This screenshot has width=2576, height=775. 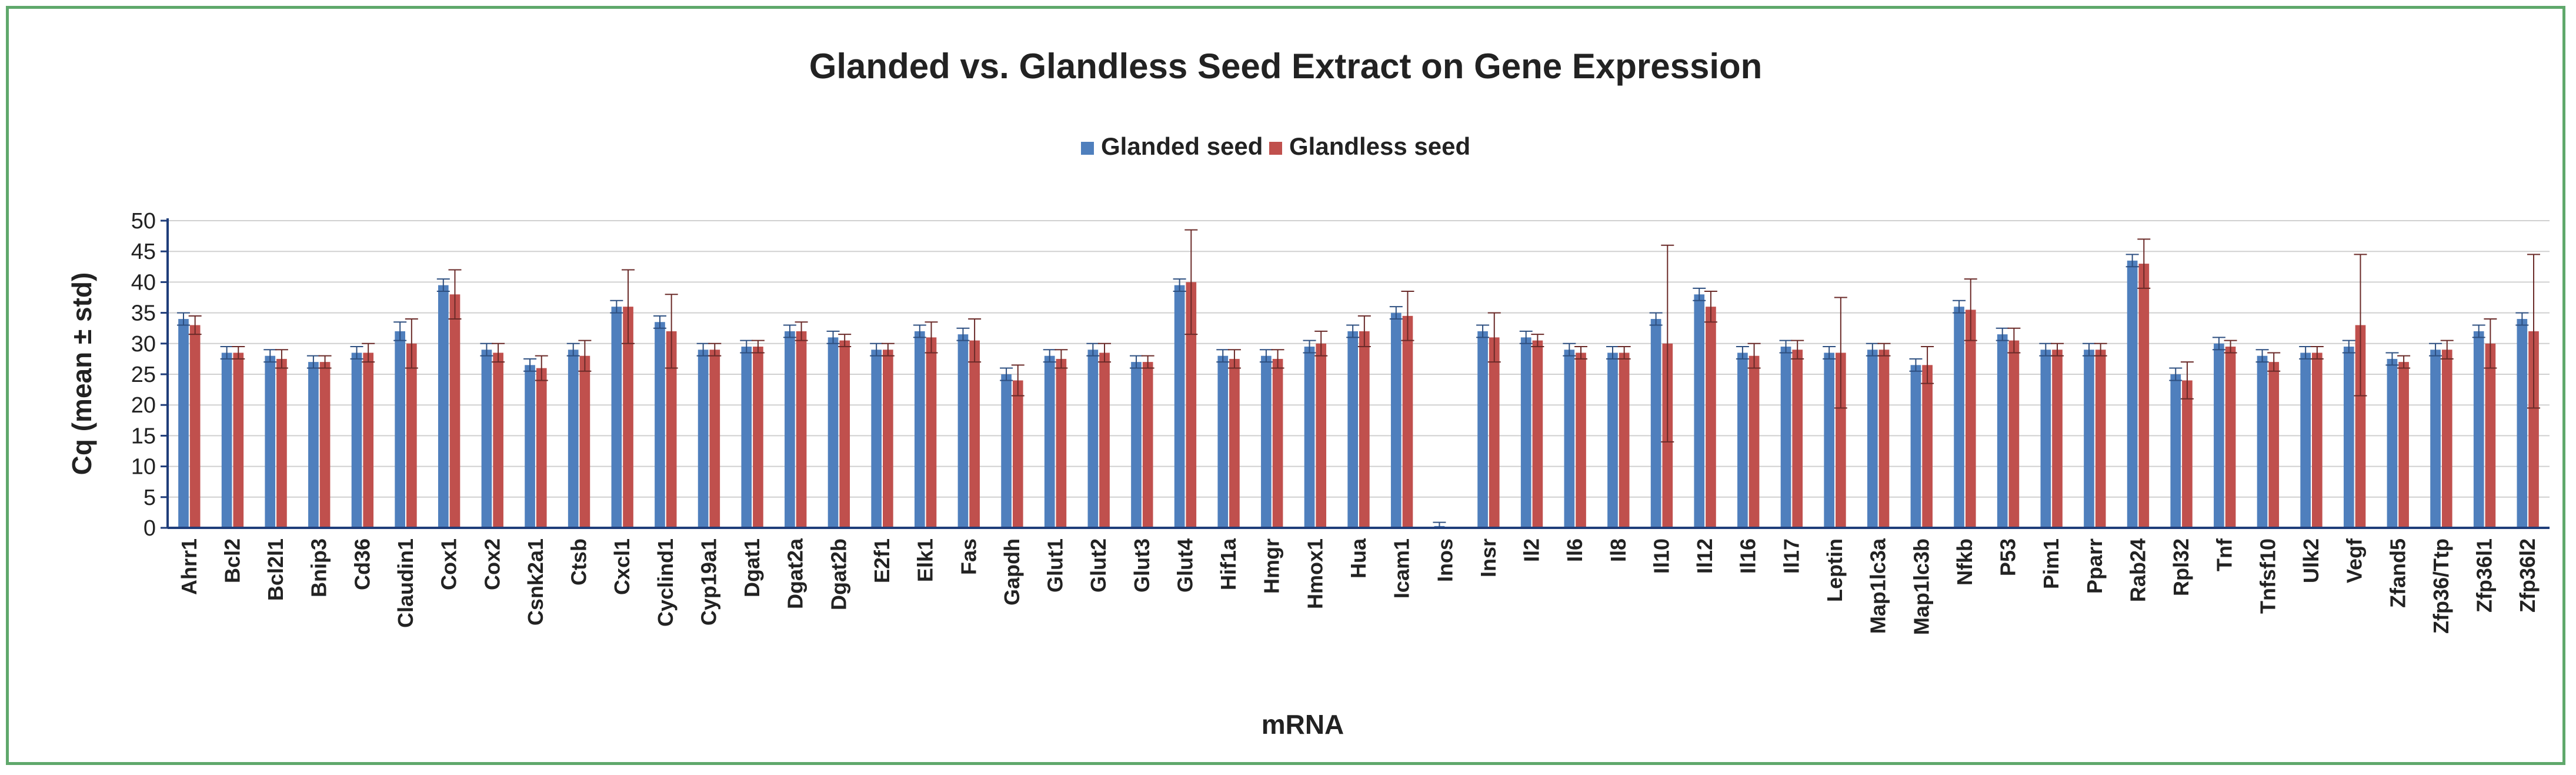 What do you see at coordinates (2267, 576) in the screenshot?
I see `x-tick-label-tnfsf10: Tnfsf10` at bounding box center [2267, 576].